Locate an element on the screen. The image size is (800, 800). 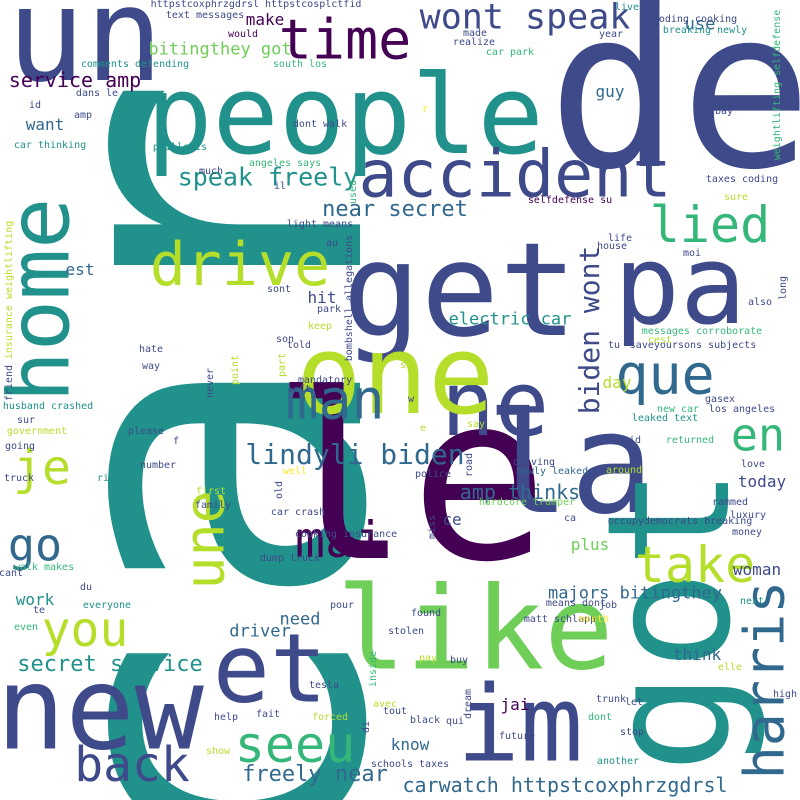
cloud-word: long is located at coordinates (783, 288).